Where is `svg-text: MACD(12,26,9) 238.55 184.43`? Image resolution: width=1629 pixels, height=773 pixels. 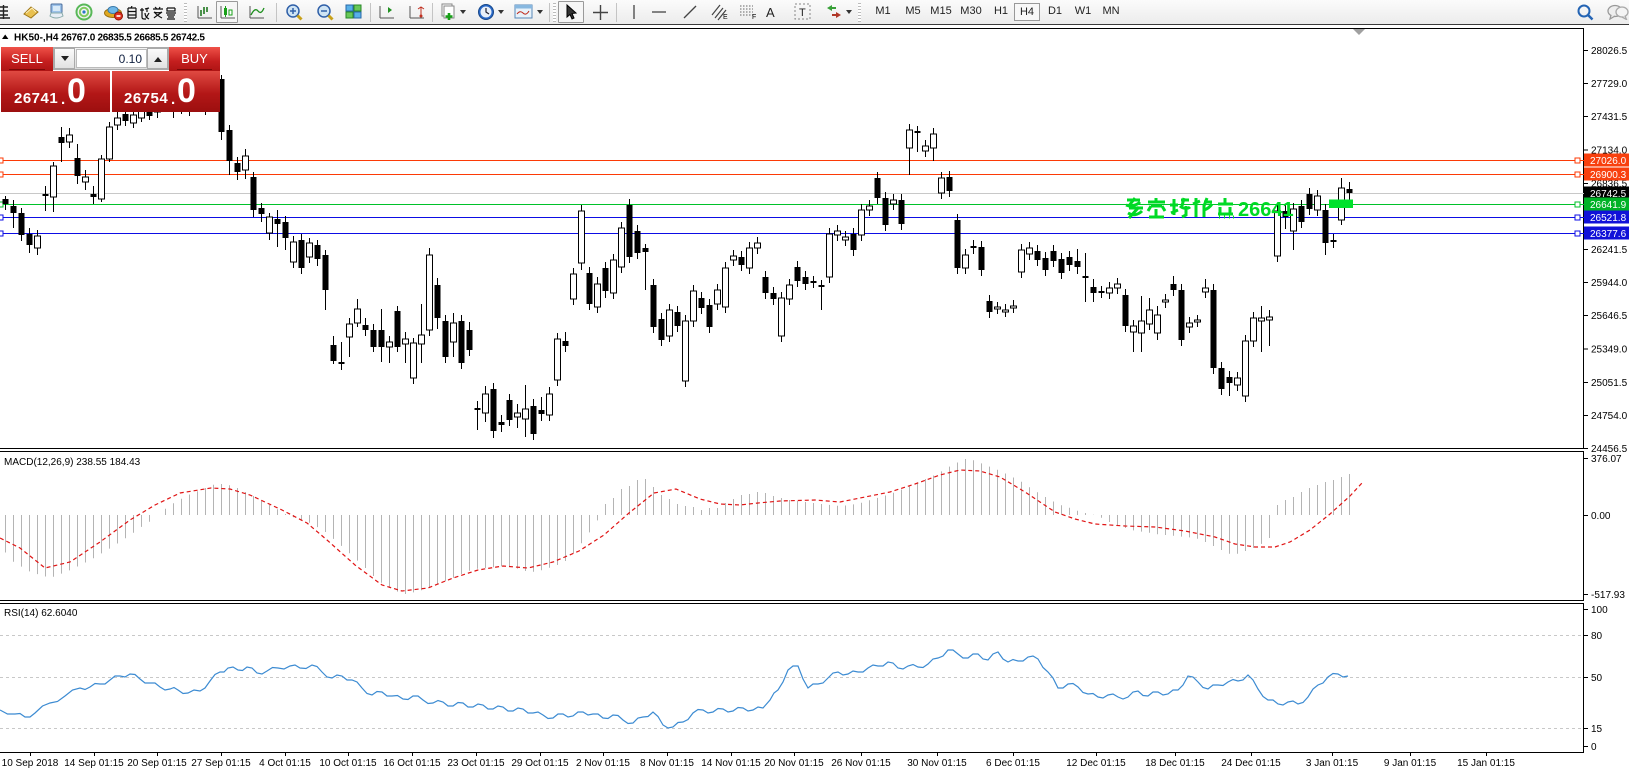 svg-text: MACD(12,26,9) 238.55 184.43 is located at coordinates (72, 462).